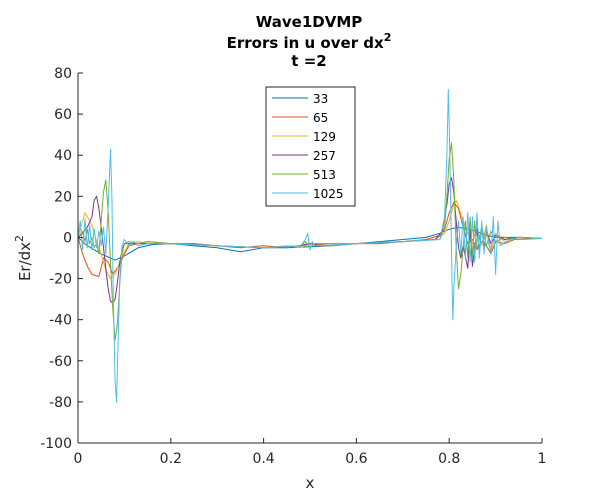 This screenshot has height=499, width=598. I want to click on y-tick-label: 60, so click(63, 115).